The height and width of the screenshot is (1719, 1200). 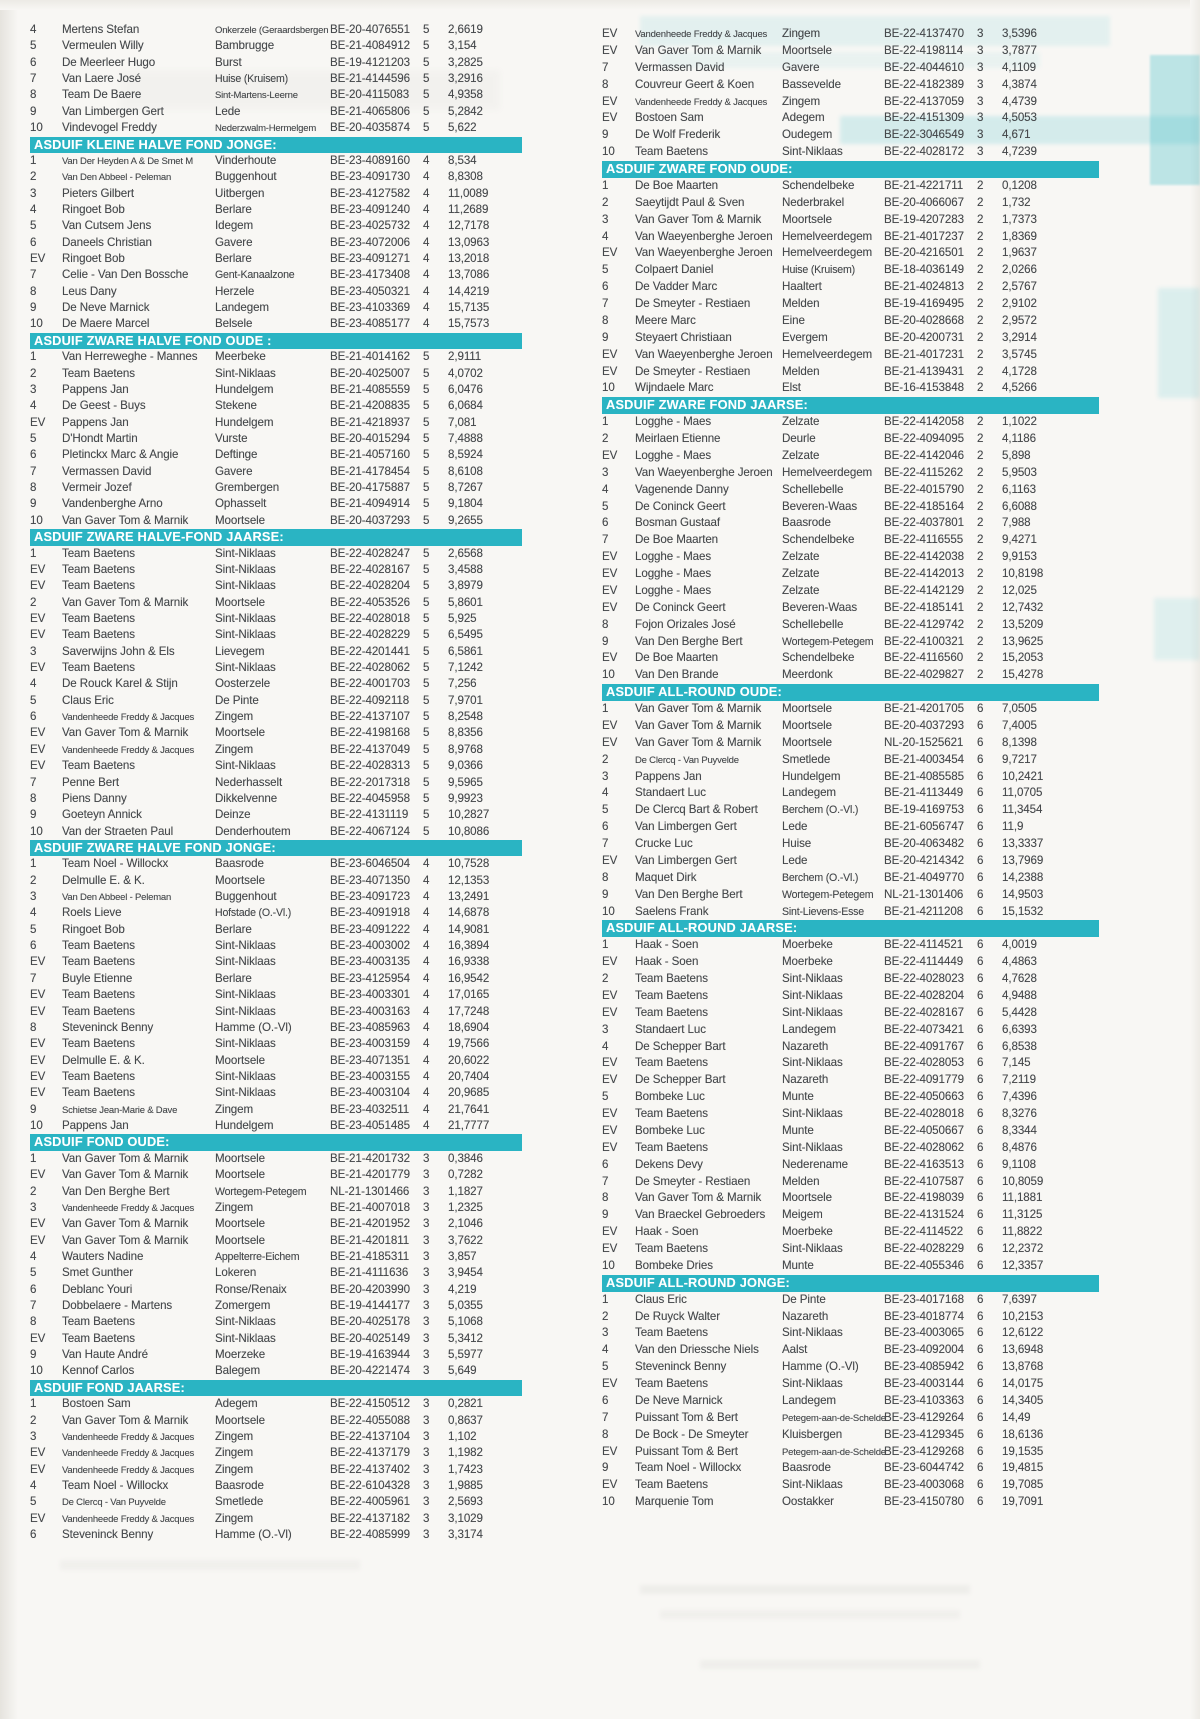 What do you see at coordinates (117, 898) in the screenshot?
I see `cell-name: Van Den Abbeel - Peleman` at bounding box center [117, 898].